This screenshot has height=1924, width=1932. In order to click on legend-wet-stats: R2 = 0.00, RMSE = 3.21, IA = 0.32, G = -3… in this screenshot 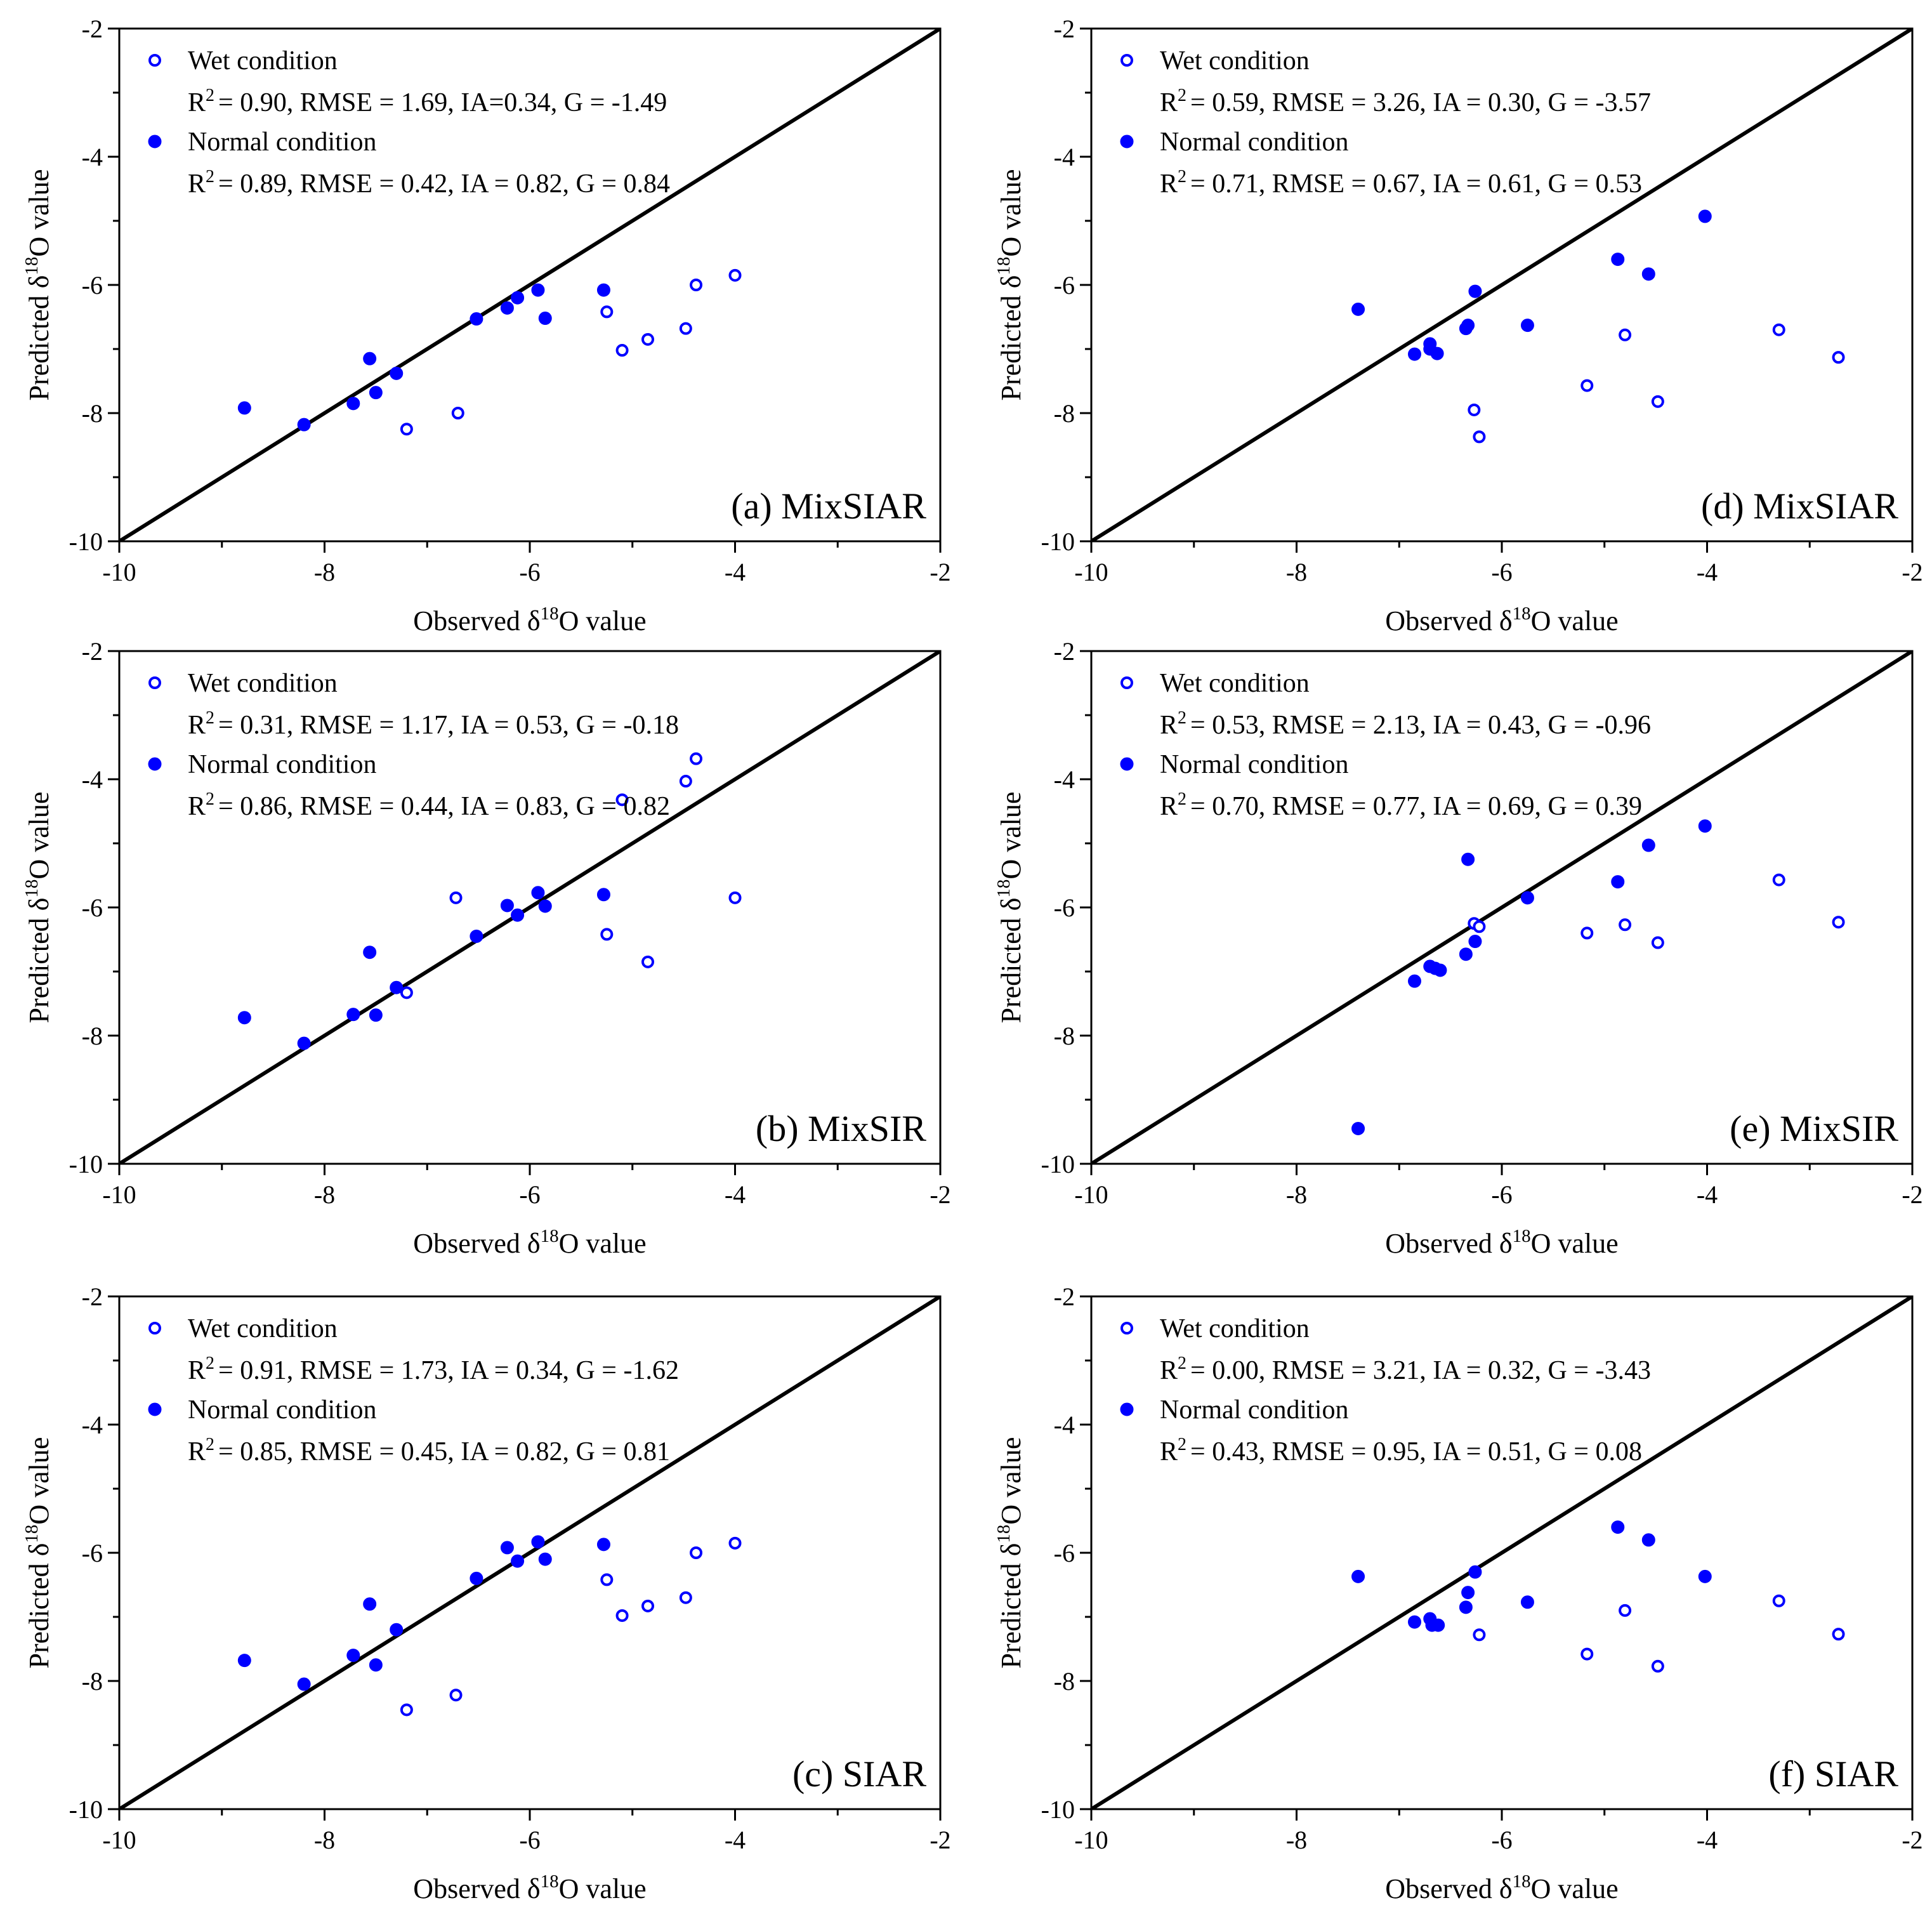, I will do `click(1405, 1369)`.